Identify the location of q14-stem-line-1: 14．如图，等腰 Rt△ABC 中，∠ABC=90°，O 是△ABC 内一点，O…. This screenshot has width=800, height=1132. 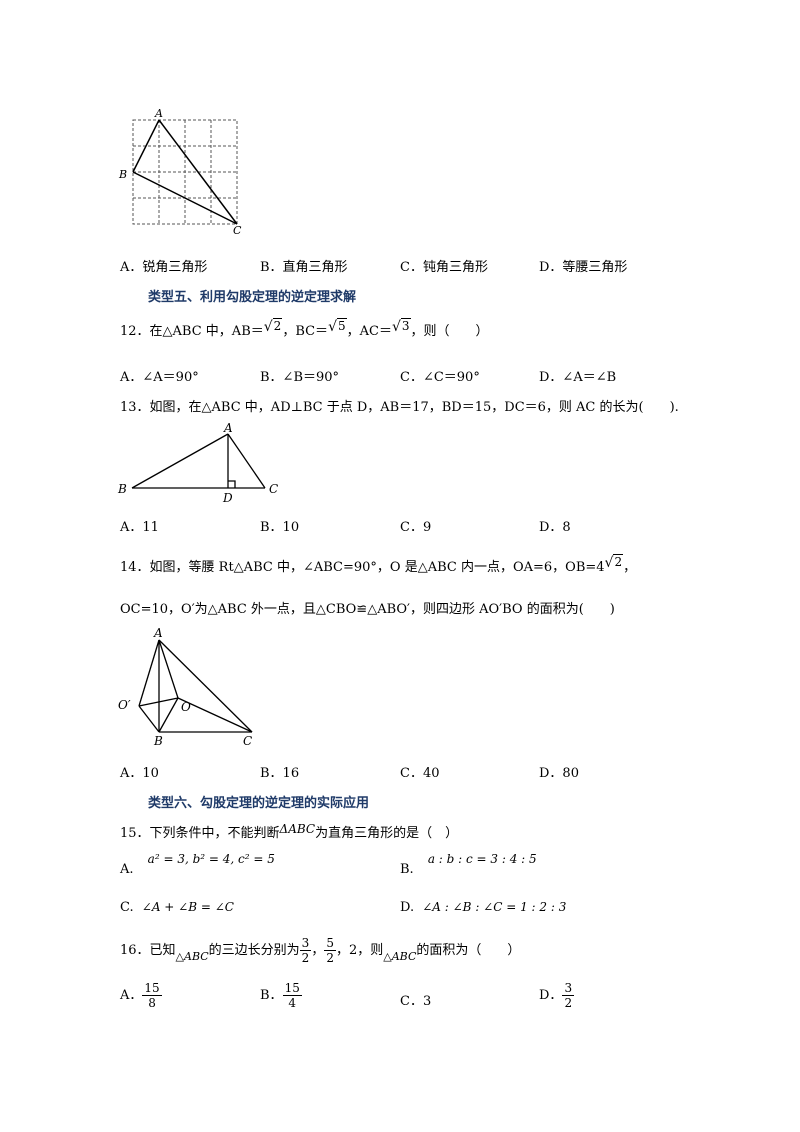
(378, 564).